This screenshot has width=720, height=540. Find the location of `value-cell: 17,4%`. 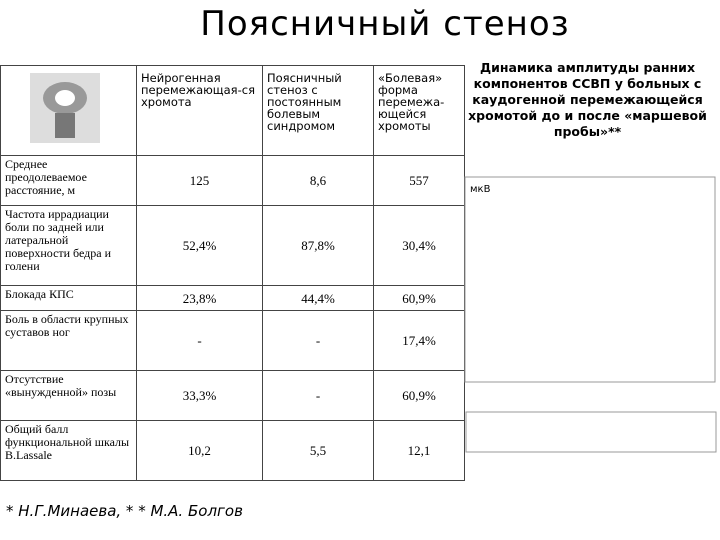

value-cell: 17,4% is located at coordinates (419, 340).